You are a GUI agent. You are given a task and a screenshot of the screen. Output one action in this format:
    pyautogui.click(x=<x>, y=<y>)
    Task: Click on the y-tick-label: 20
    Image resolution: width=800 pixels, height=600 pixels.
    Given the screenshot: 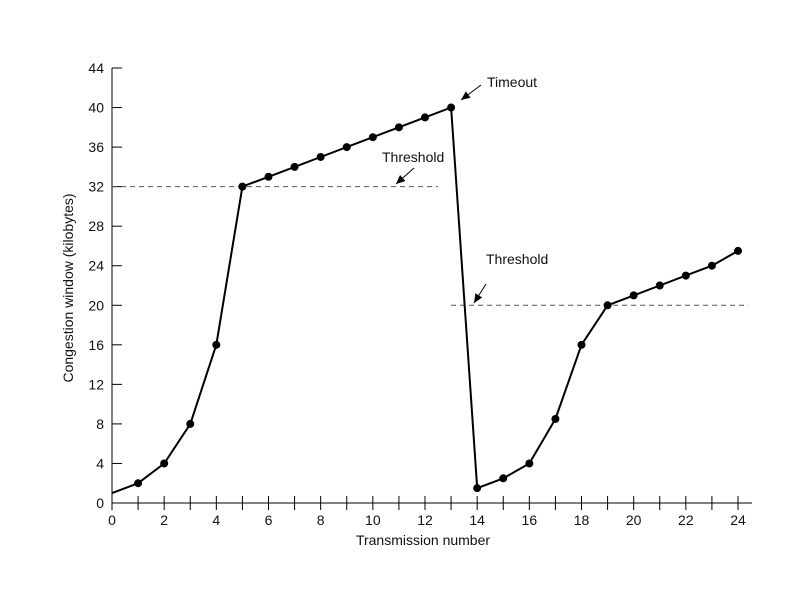 What is the action you would take?
    pyautogui.click(x=96, y=305)
    